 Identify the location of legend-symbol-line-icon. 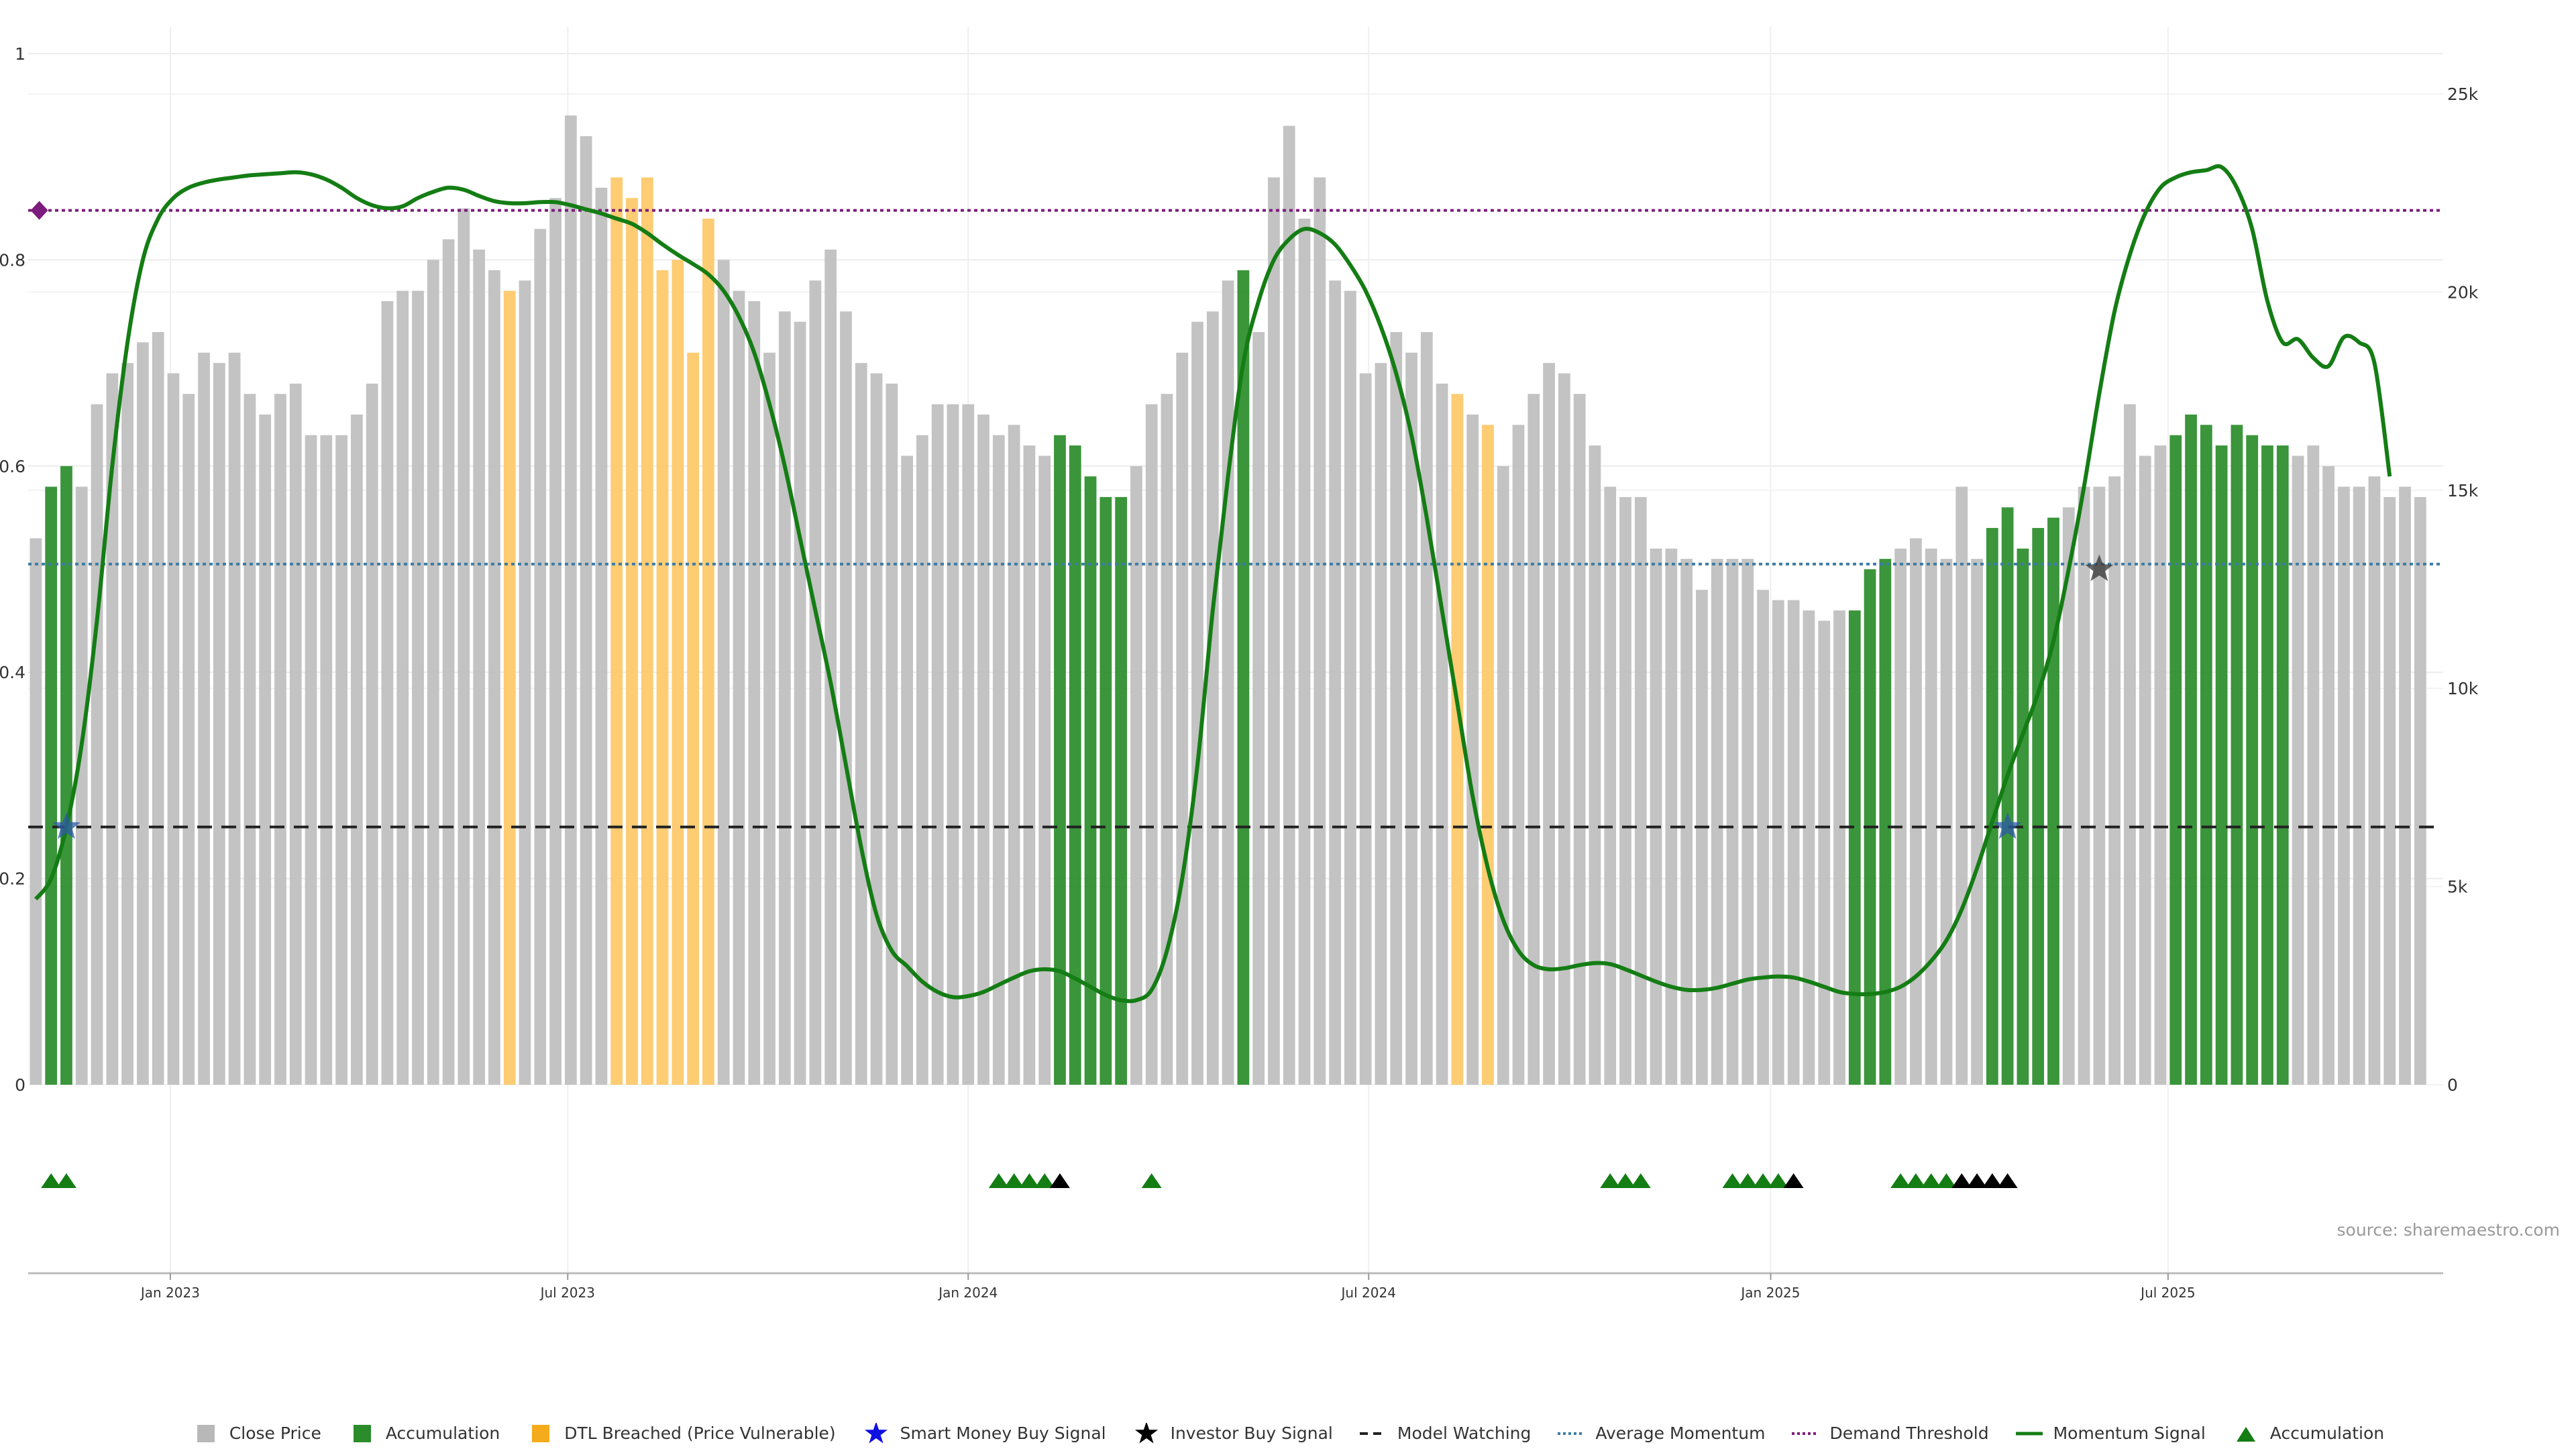
(2029, 1433).